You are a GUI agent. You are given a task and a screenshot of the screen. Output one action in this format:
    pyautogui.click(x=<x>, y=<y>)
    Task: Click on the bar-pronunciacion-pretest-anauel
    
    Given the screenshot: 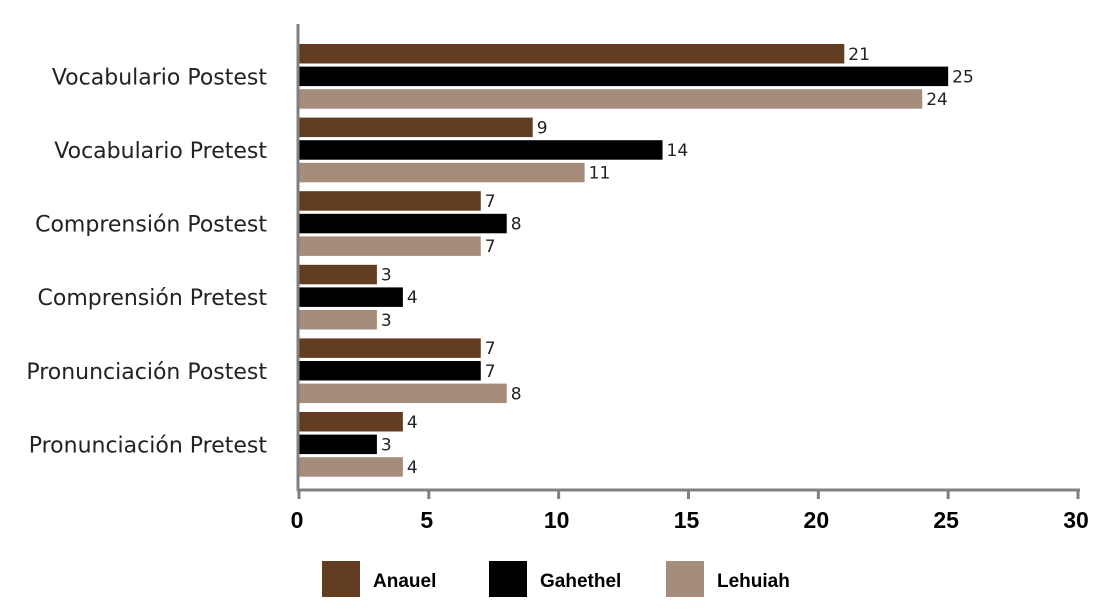 What is the action you would take?
    pyautogui.click(x=351, y=422)
    